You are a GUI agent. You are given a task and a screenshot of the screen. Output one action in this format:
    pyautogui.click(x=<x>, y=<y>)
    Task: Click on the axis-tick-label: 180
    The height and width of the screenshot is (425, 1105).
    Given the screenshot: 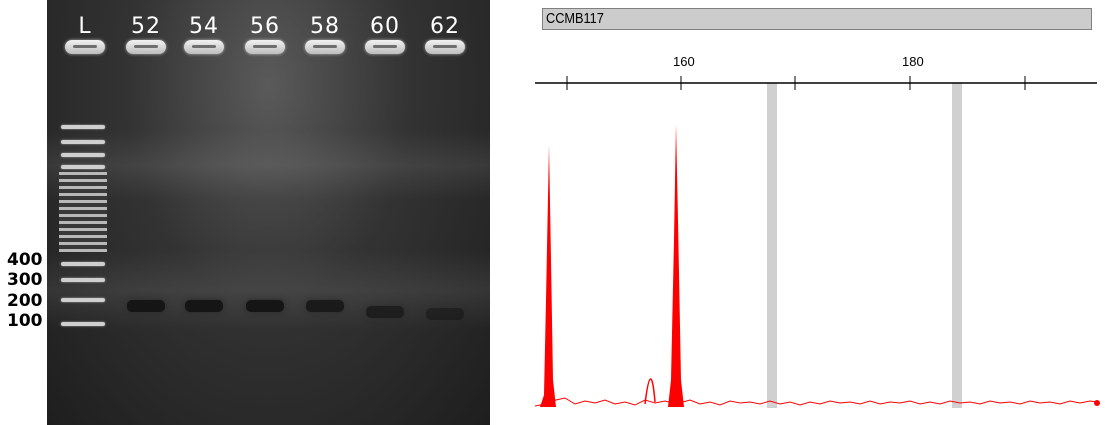 What is the action you would take?
    pyautogui.click(x=913, y=61)
    